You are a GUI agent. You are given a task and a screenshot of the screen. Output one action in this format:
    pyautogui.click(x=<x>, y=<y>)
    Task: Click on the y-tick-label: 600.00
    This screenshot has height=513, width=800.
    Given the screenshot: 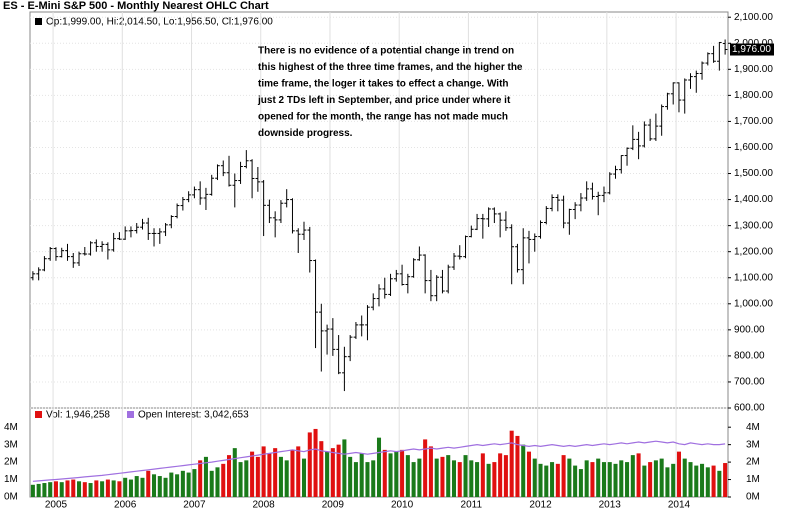 What is the action you would take?
    pyautogui.click(x=749, y=408)
    